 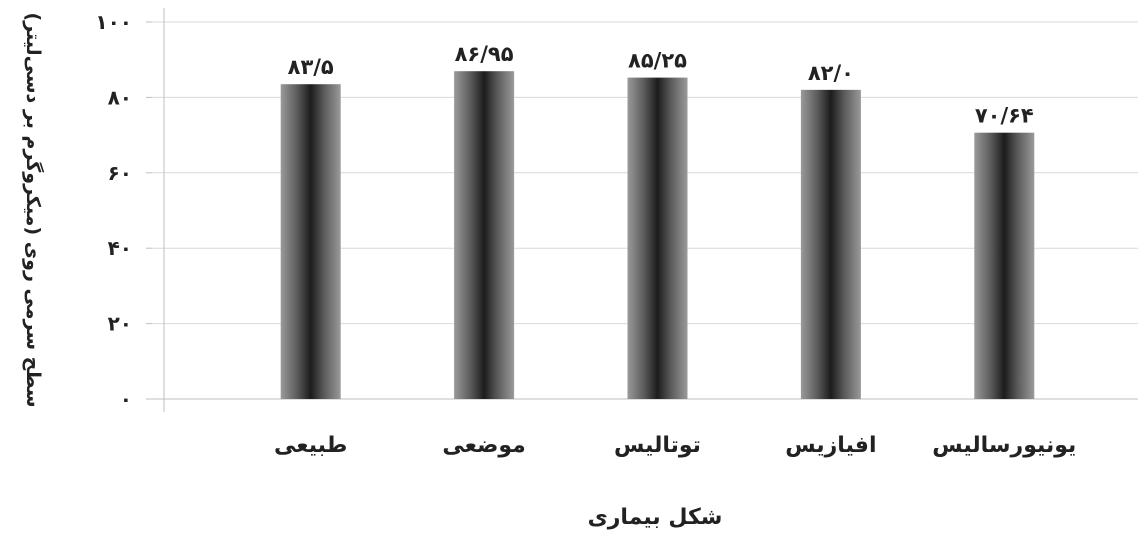 I want to click on y-tick-label: ۶۰, so click(x=120, y=173).